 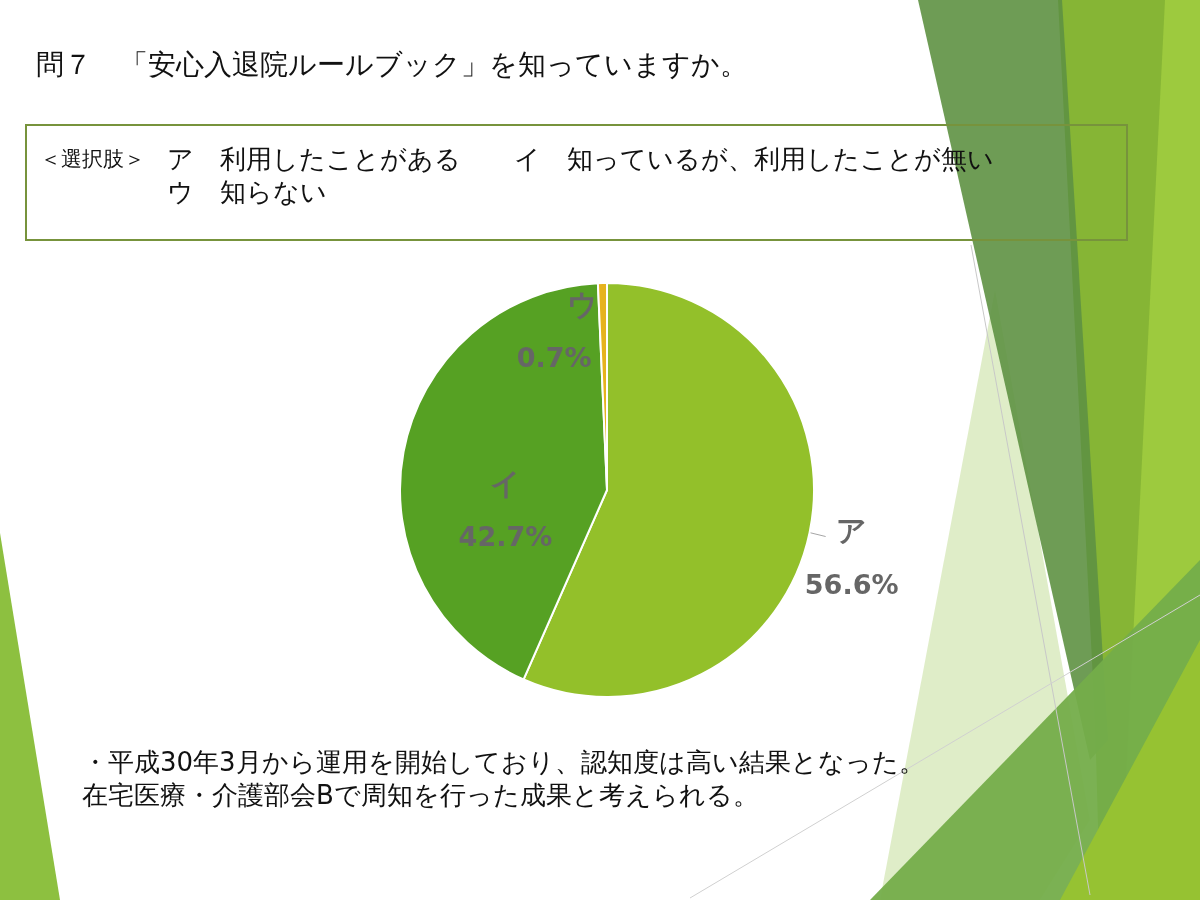 What do you see at coordinates (503, 762) in the screenshot?
I see `text: ・平成30年3月から運用を開始しており、認知度は高い結果となった。` at bounding box center [503, 762].